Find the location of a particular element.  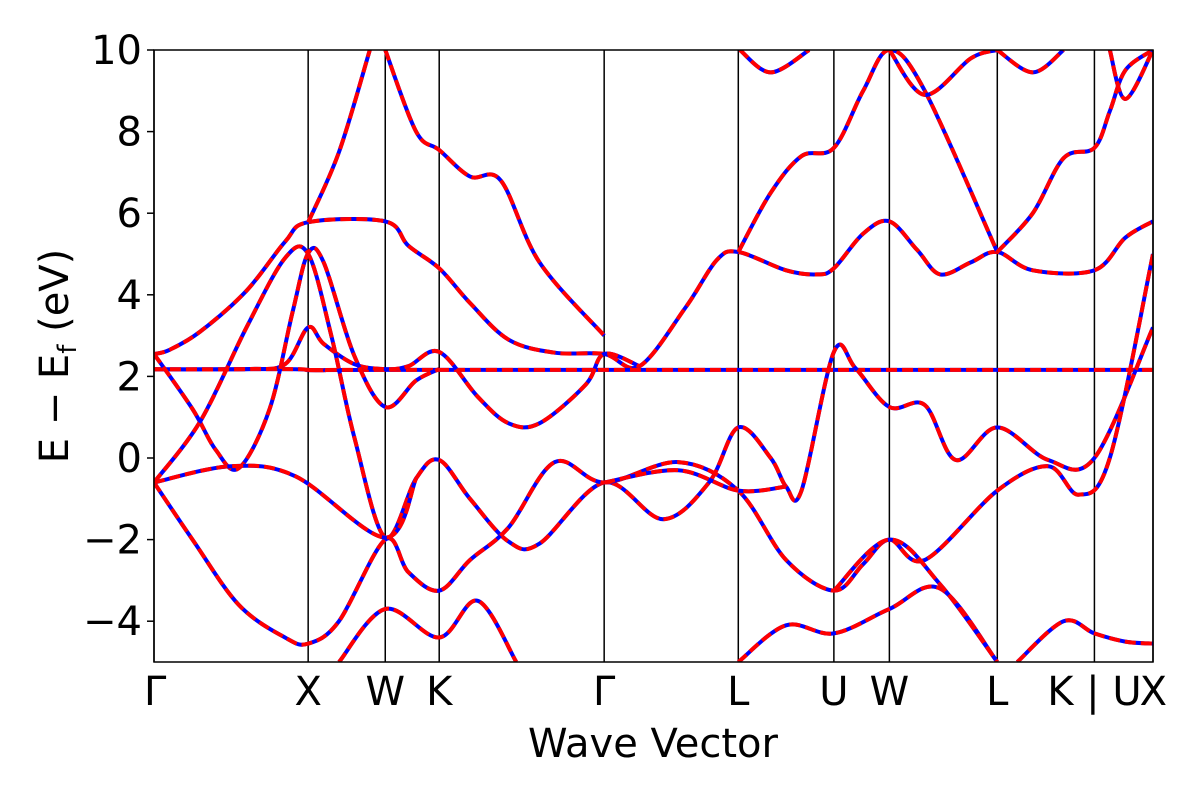

x-tick-label-0: Γ is located at coordinates (155, 692).